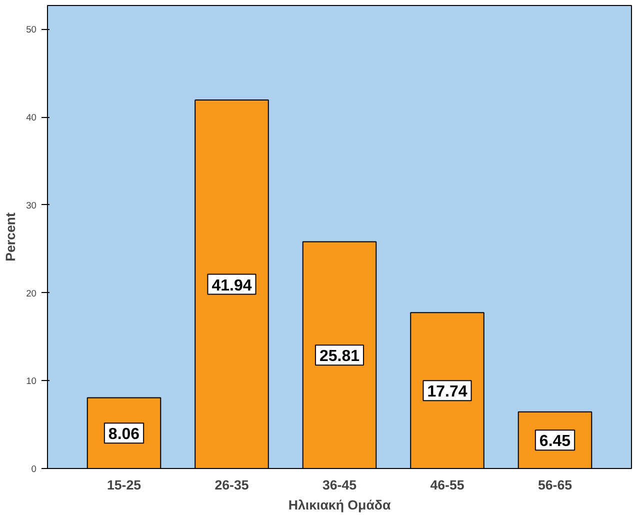 The width and height of the screenshot is (636, 515). What do you see at coordinates (232, 485) in the screenshot?
I see `x-tick-label: 26-35` at bounding box center [232, 485].